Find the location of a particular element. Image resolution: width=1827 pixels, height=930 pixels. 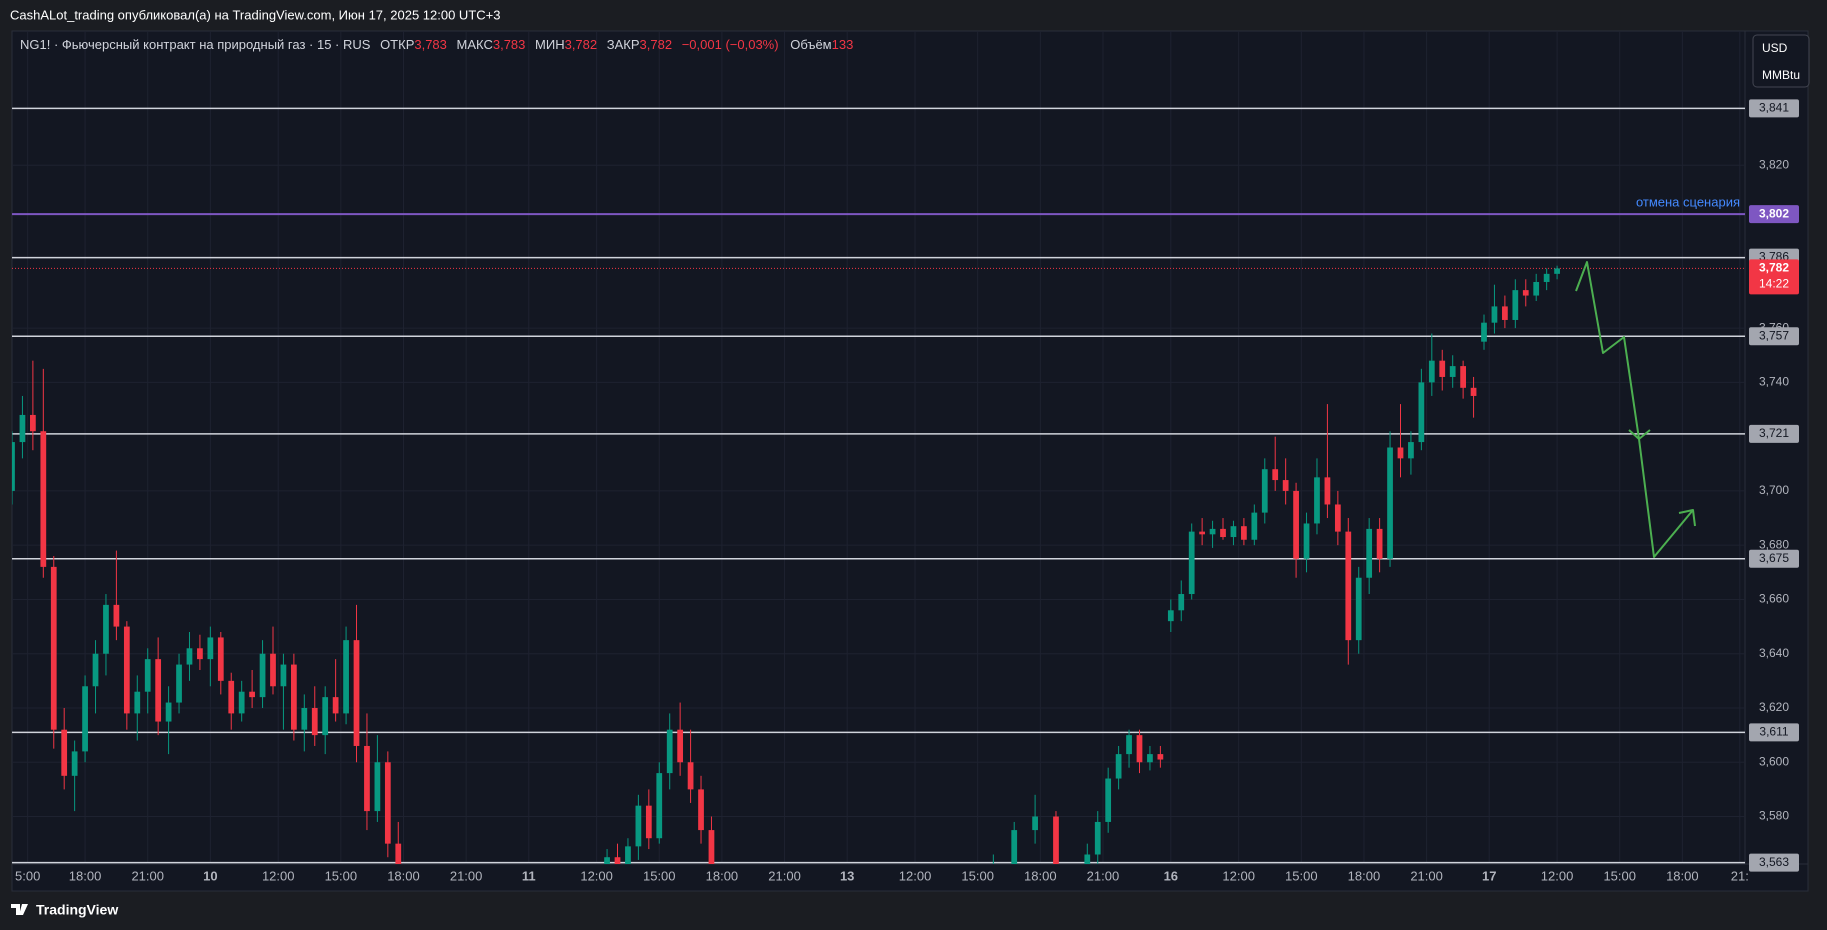

y-tick-label: 3,640 is located at coordinates (1774, 653).